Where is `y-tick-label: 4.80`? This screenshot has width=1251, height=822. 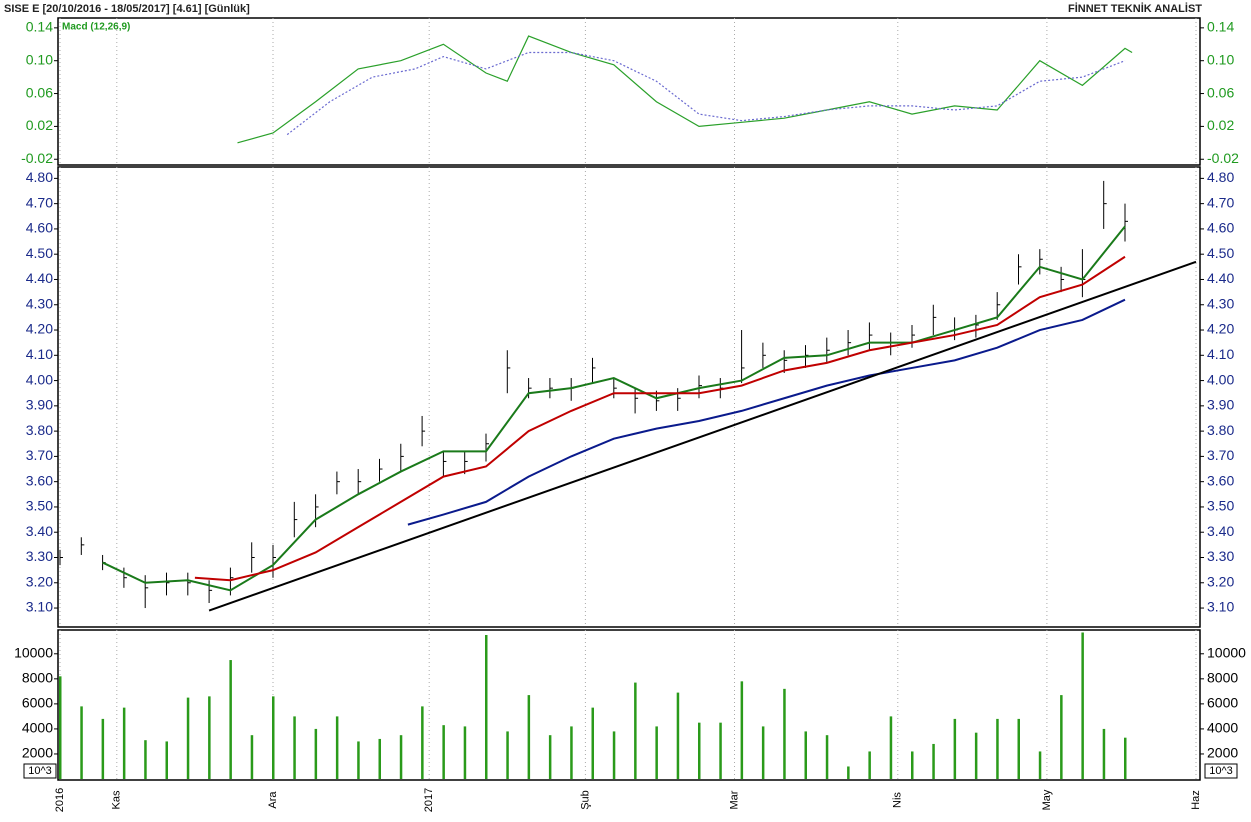 y-tick-label: 4.80 is located at coordinates (39, 177).